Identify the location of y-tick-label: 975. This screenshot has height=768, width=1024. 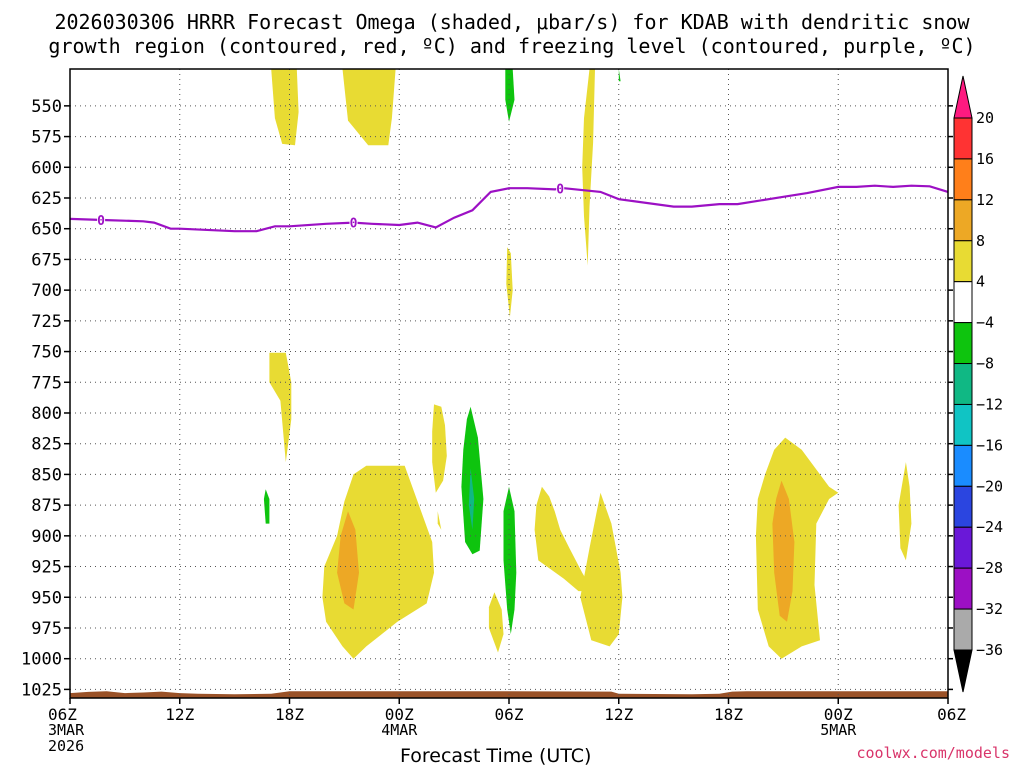
(46, 629).